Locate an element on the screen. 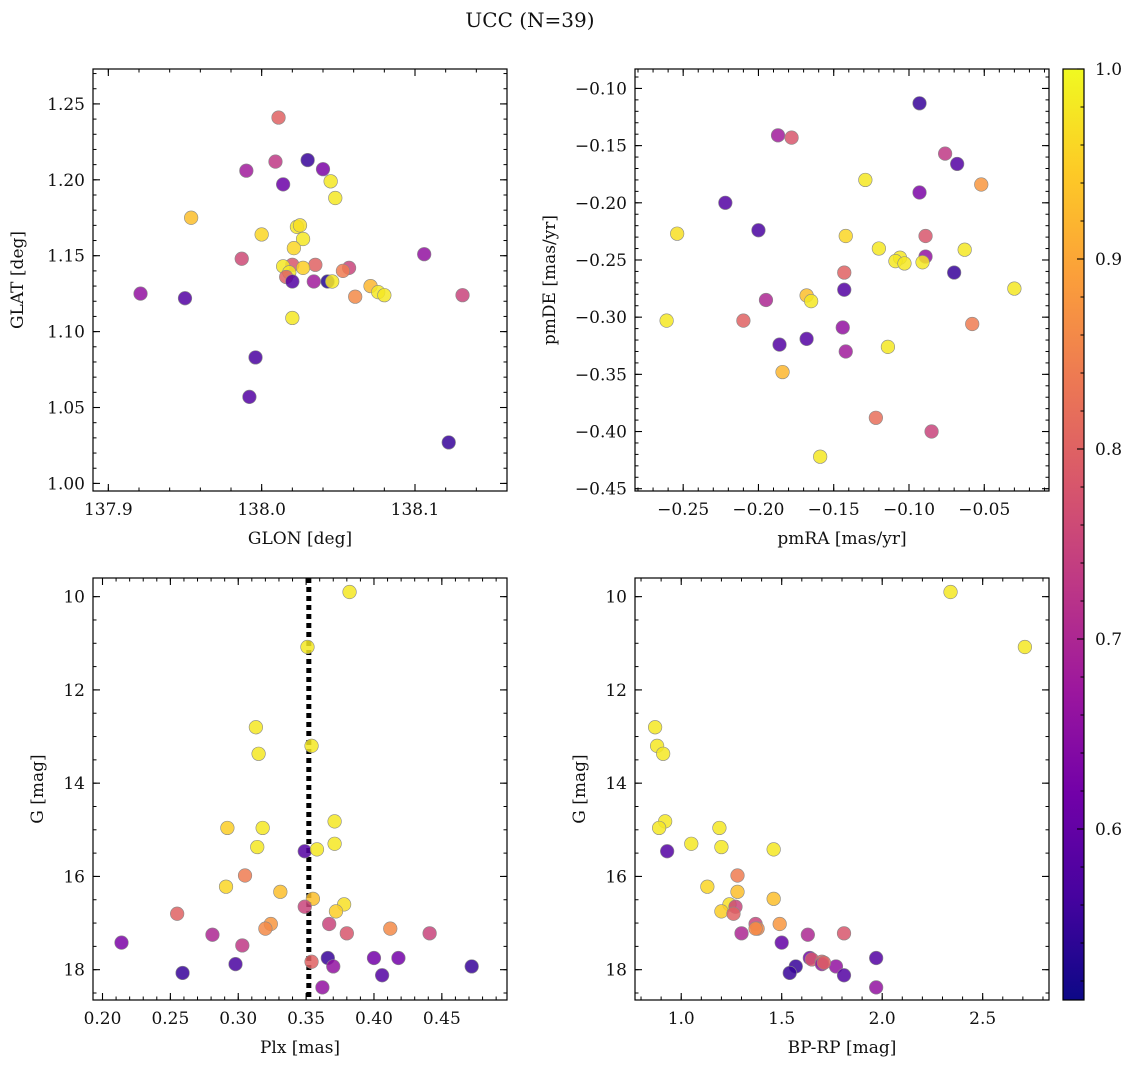 Image resolution: width=1136 pixels, height=1068 pixels. y-tick-label: 1.10 is located at coordinates (66, 333).